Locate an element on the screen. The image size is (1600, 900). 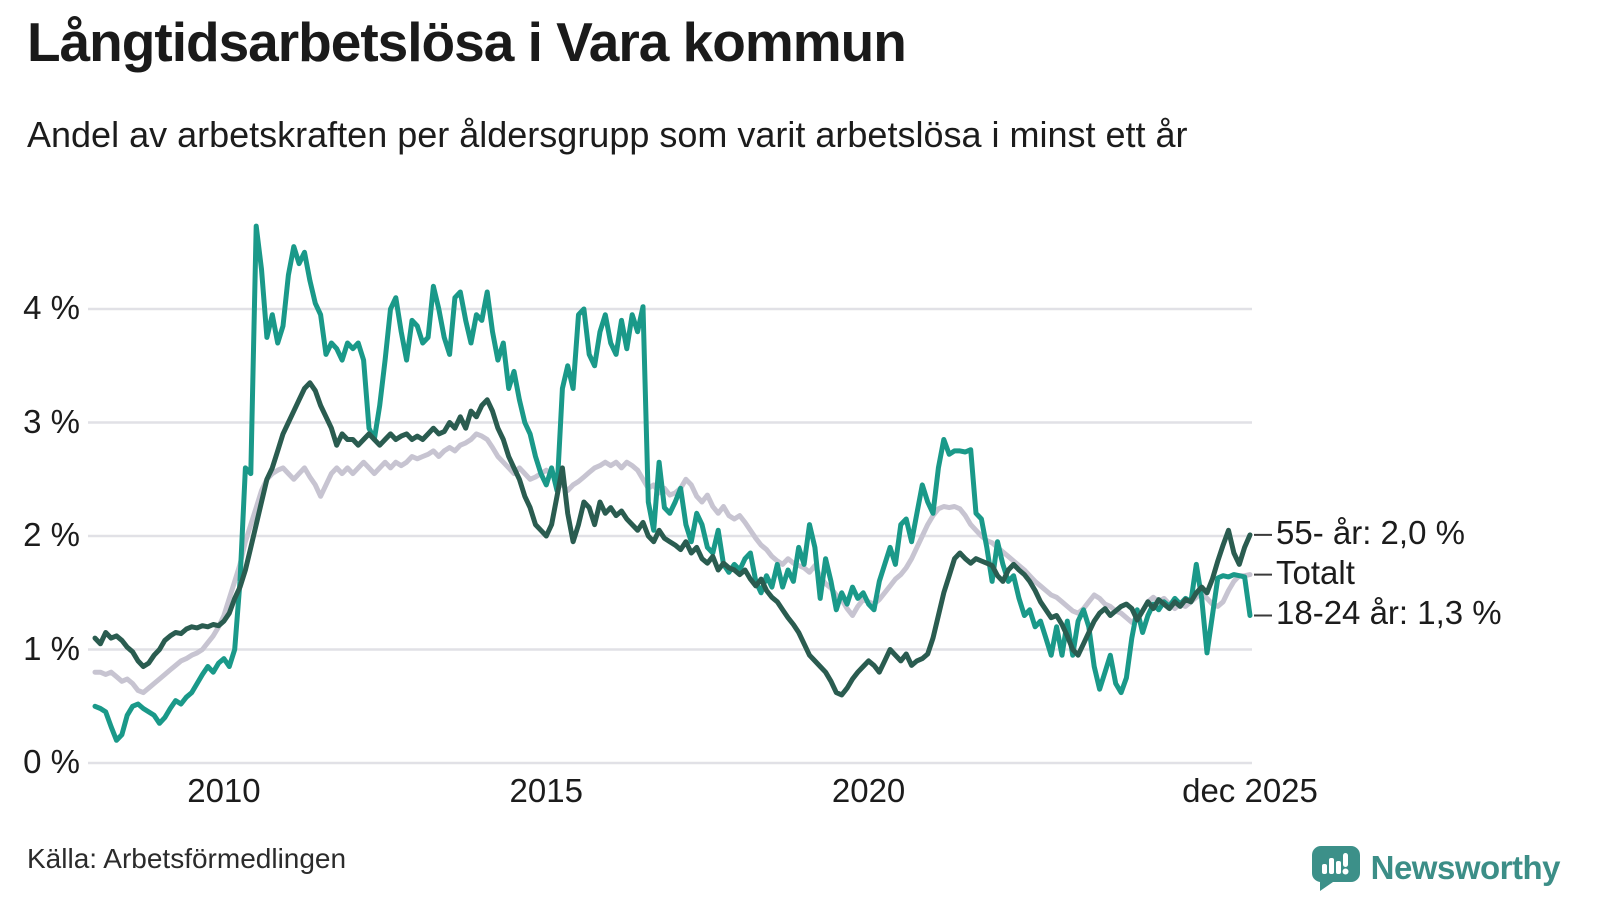
x-tick-label: 2010 is located at coordinates (224, 790).